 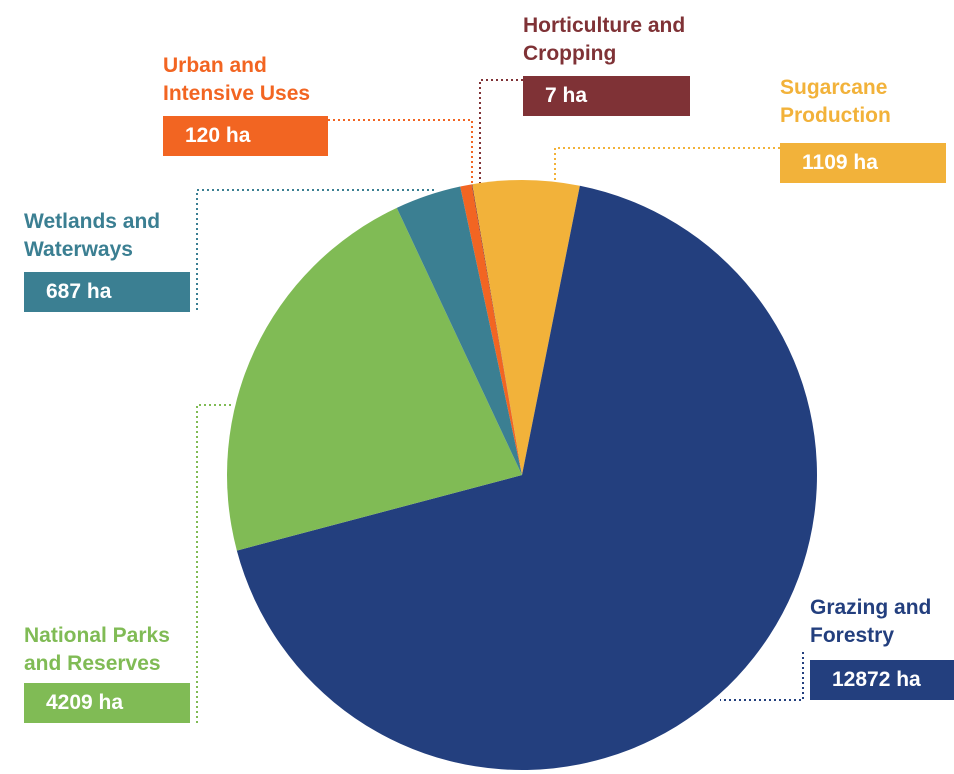 I want to click on slice-label: Urban and Intensive Uses, so click(x=237, y=79).